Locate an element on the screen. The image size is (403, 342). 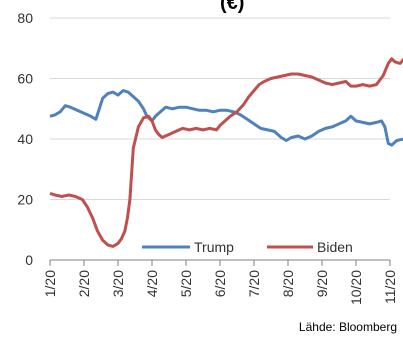
x-tick-label: 9/20 is located at coordinates (322, 283).